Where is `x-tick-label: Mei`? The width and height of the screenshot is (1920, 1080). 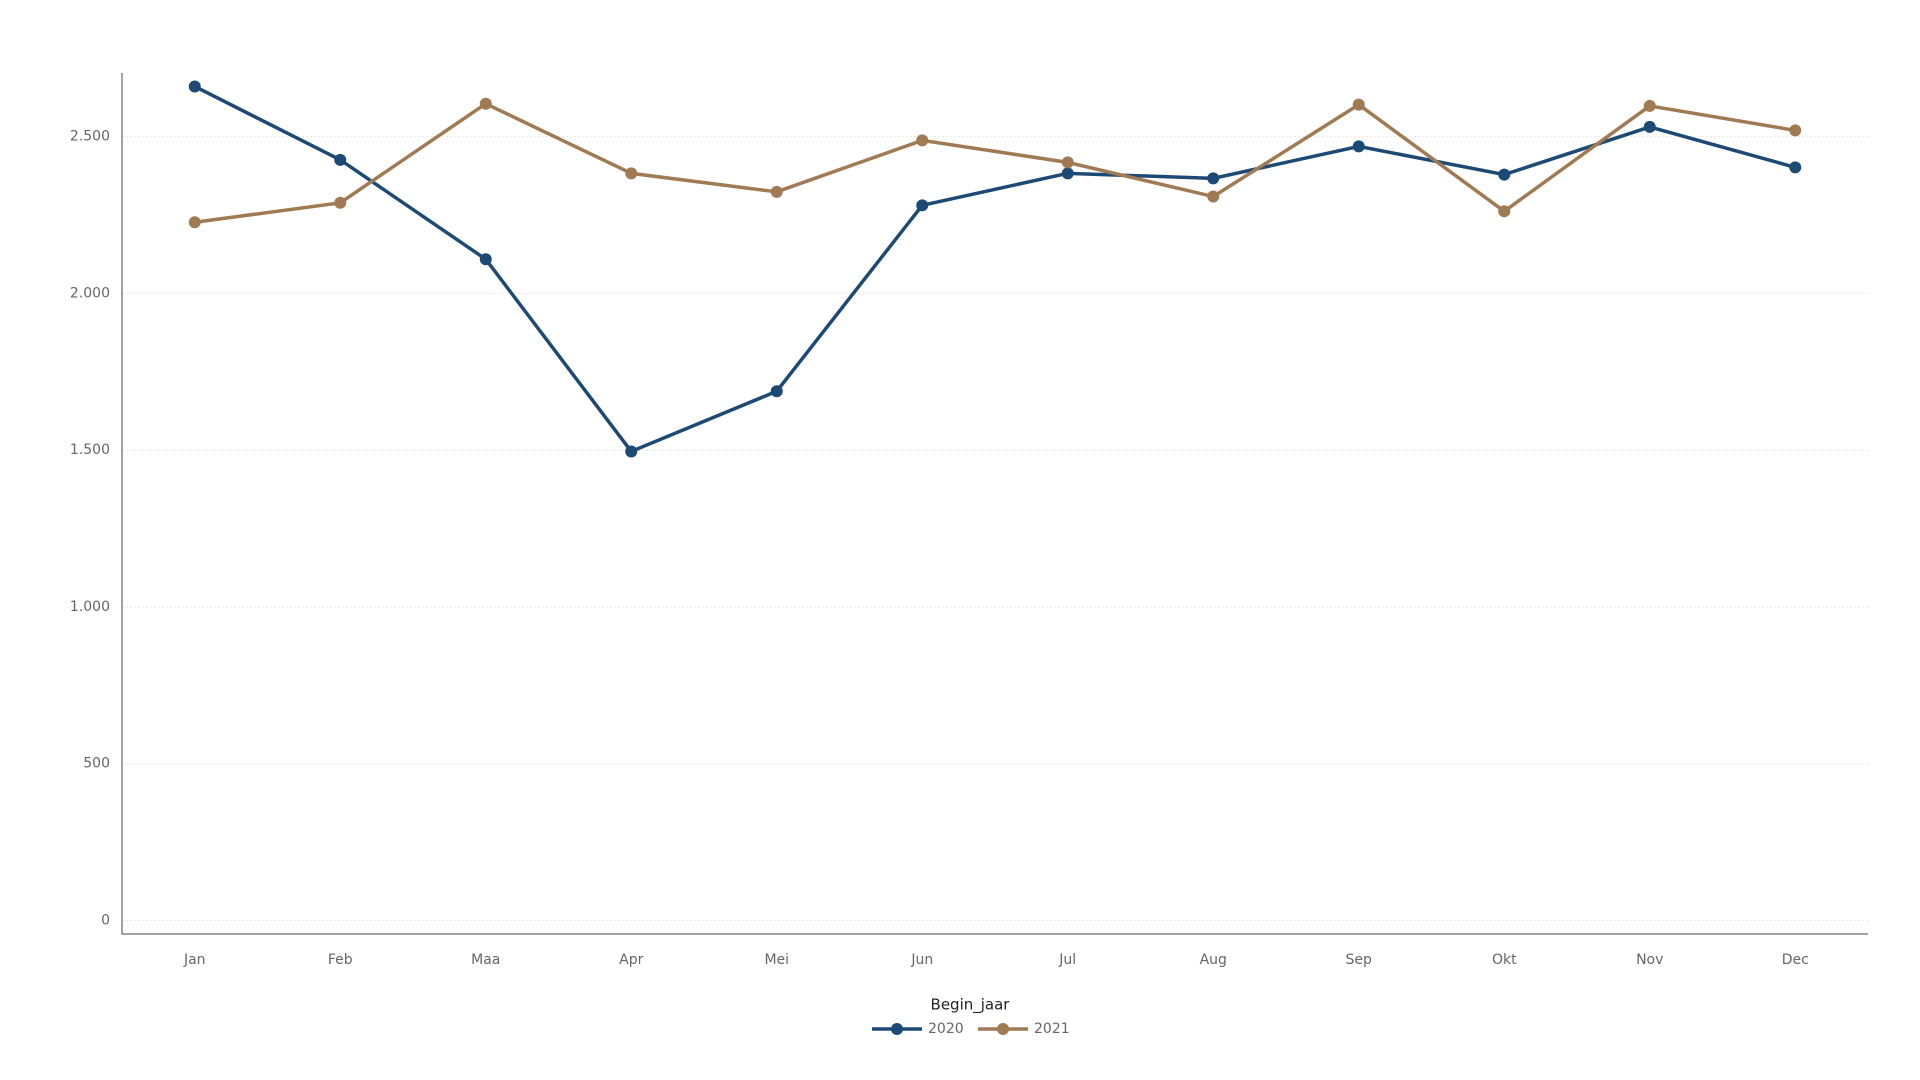
x-tick-label: Mei is located at coordinates (776, 960).